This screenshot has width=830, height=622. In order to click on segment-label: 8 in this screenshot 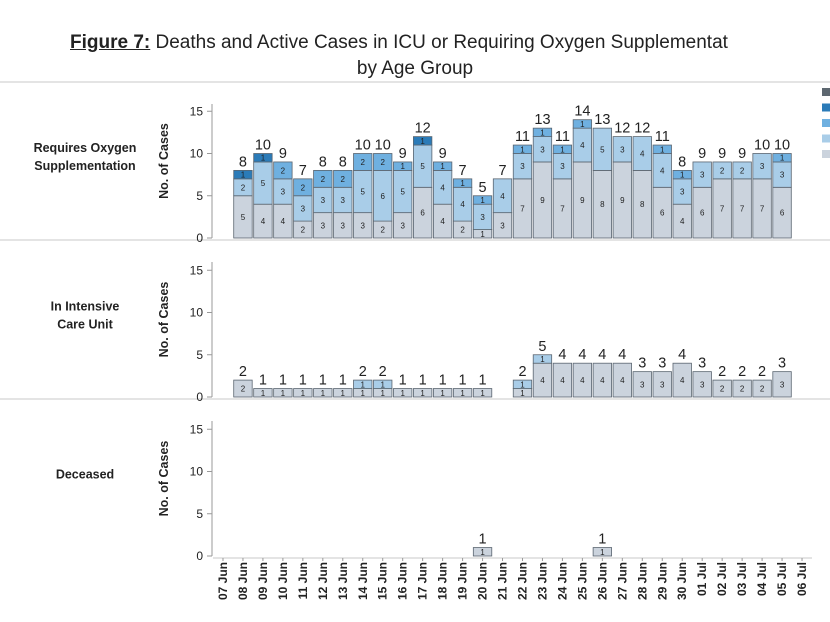, I will do `click(642, 204)`.